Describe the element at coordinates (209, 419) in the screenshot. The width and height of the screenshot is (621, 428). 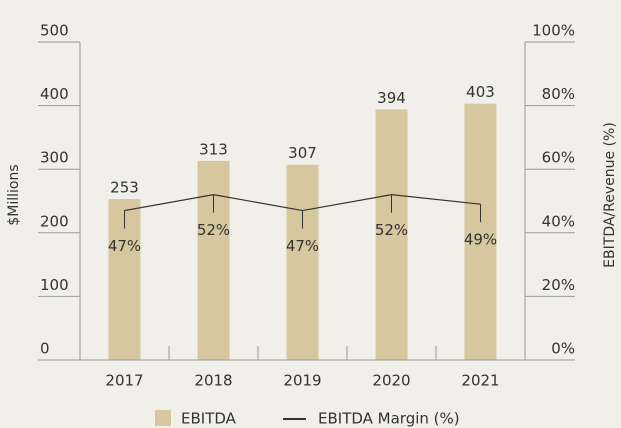
I see `legend-label: EBITDA` at that location.